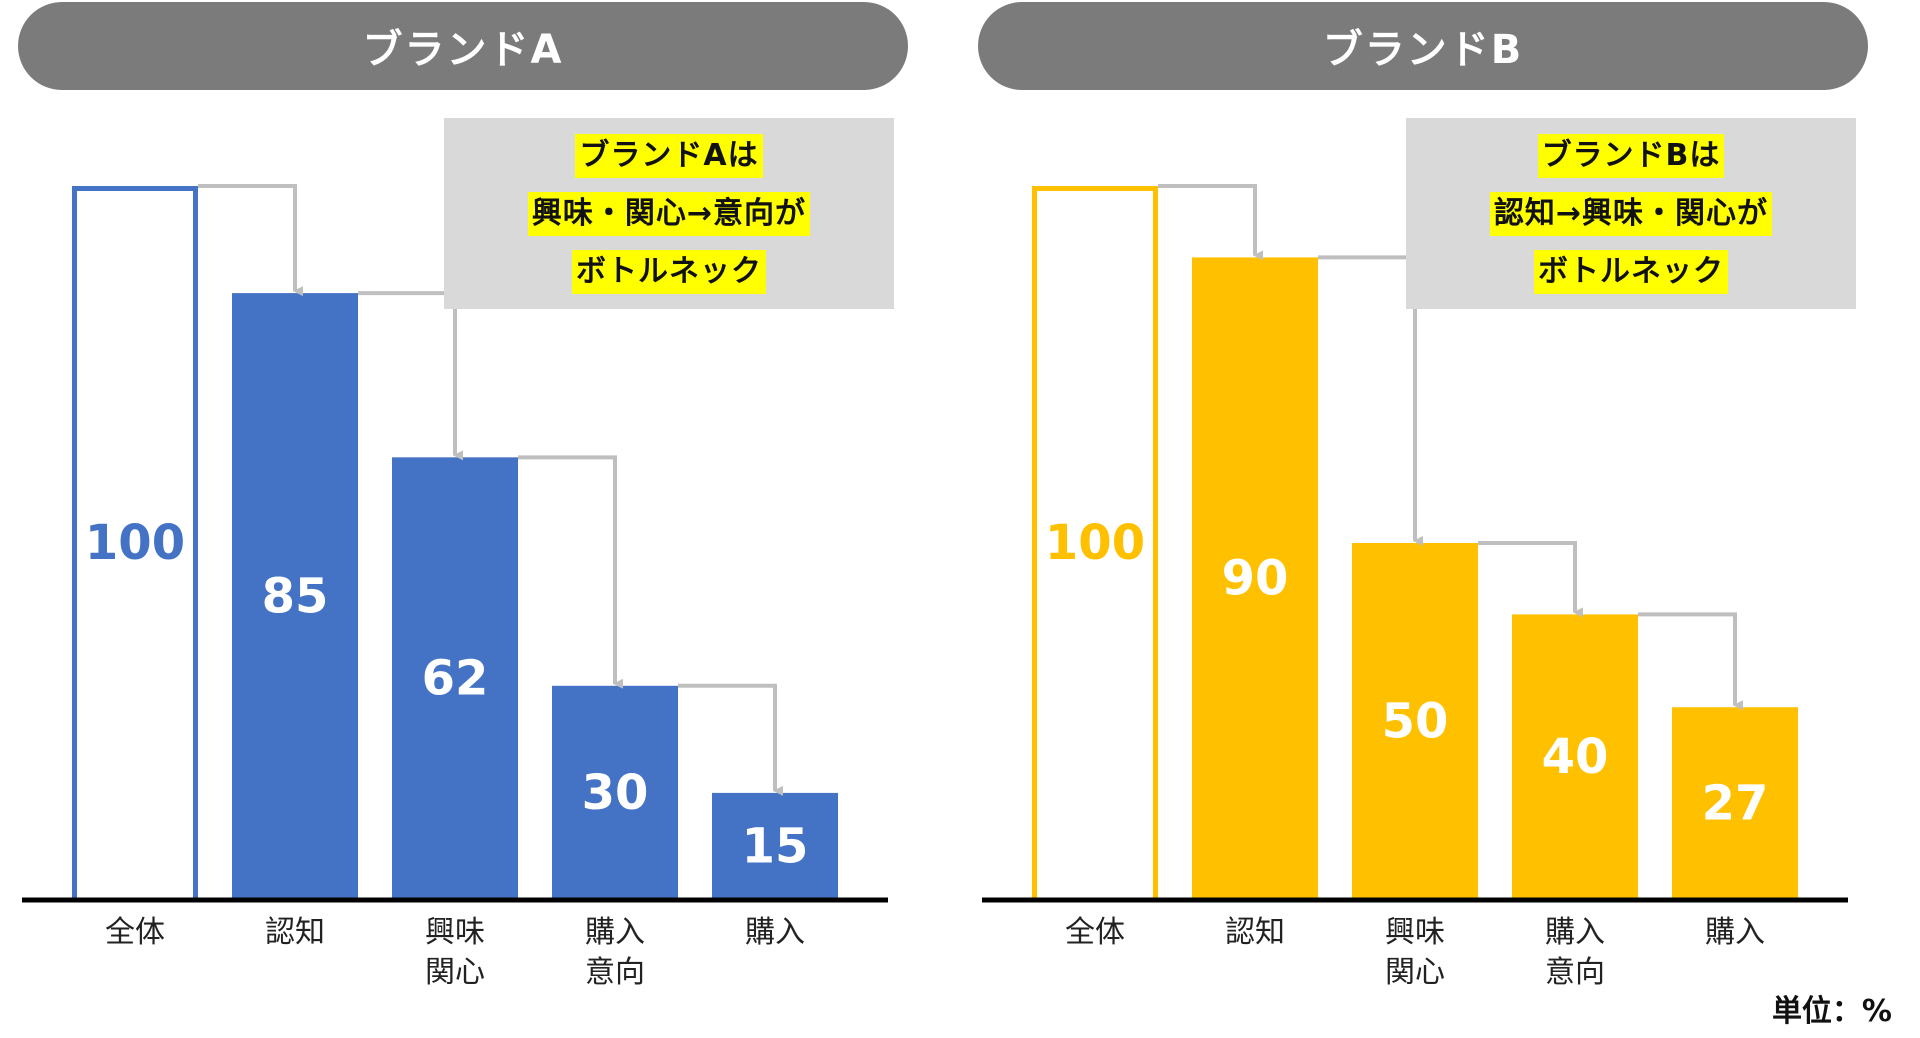  I want to click on annotation-line: 興味・関心→意向が, so click(669, 213).